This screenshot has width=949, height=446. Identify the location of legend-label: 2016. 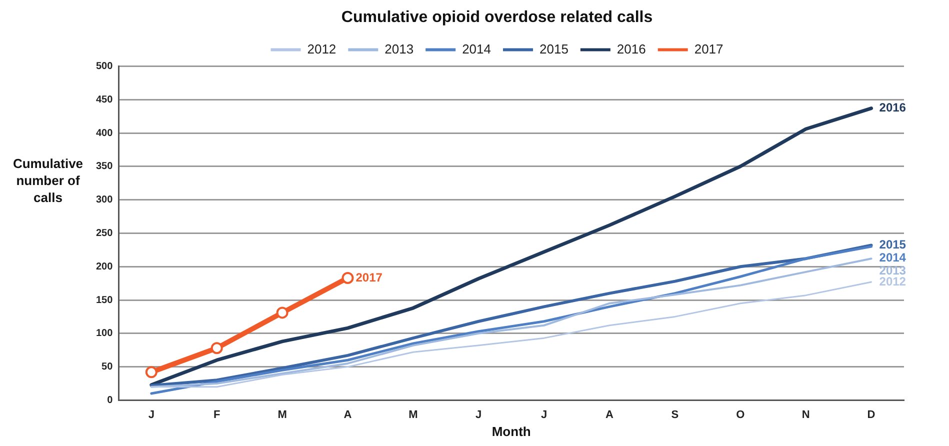
(631, 48).